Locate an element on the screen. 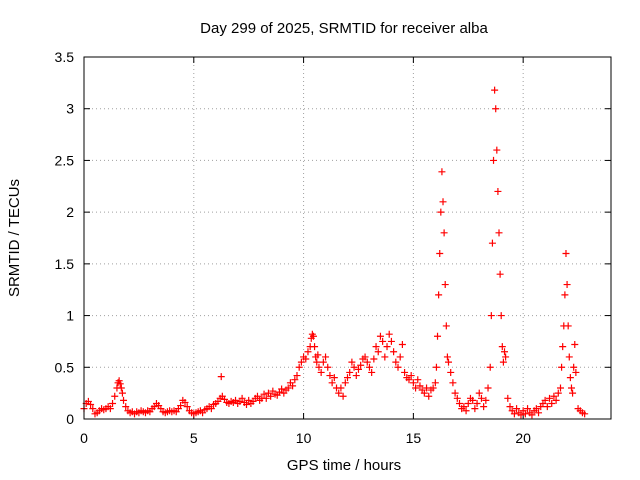 The height and width of the screenshot is (480, 640). y-tick-label: 2.5 is located at coordinates (65, 160).